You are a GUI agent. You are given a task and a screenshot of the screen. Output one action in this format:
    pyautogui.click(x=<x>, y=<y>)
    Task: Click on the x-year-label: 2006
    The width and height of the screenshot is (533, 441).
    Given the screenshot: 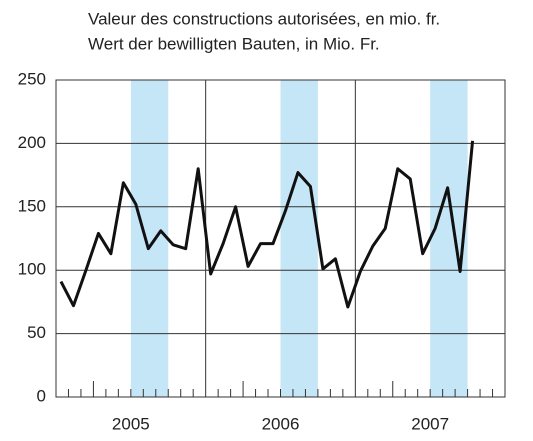 What is the action you would take?
    pyautogui.click(x=281, y=423)
    